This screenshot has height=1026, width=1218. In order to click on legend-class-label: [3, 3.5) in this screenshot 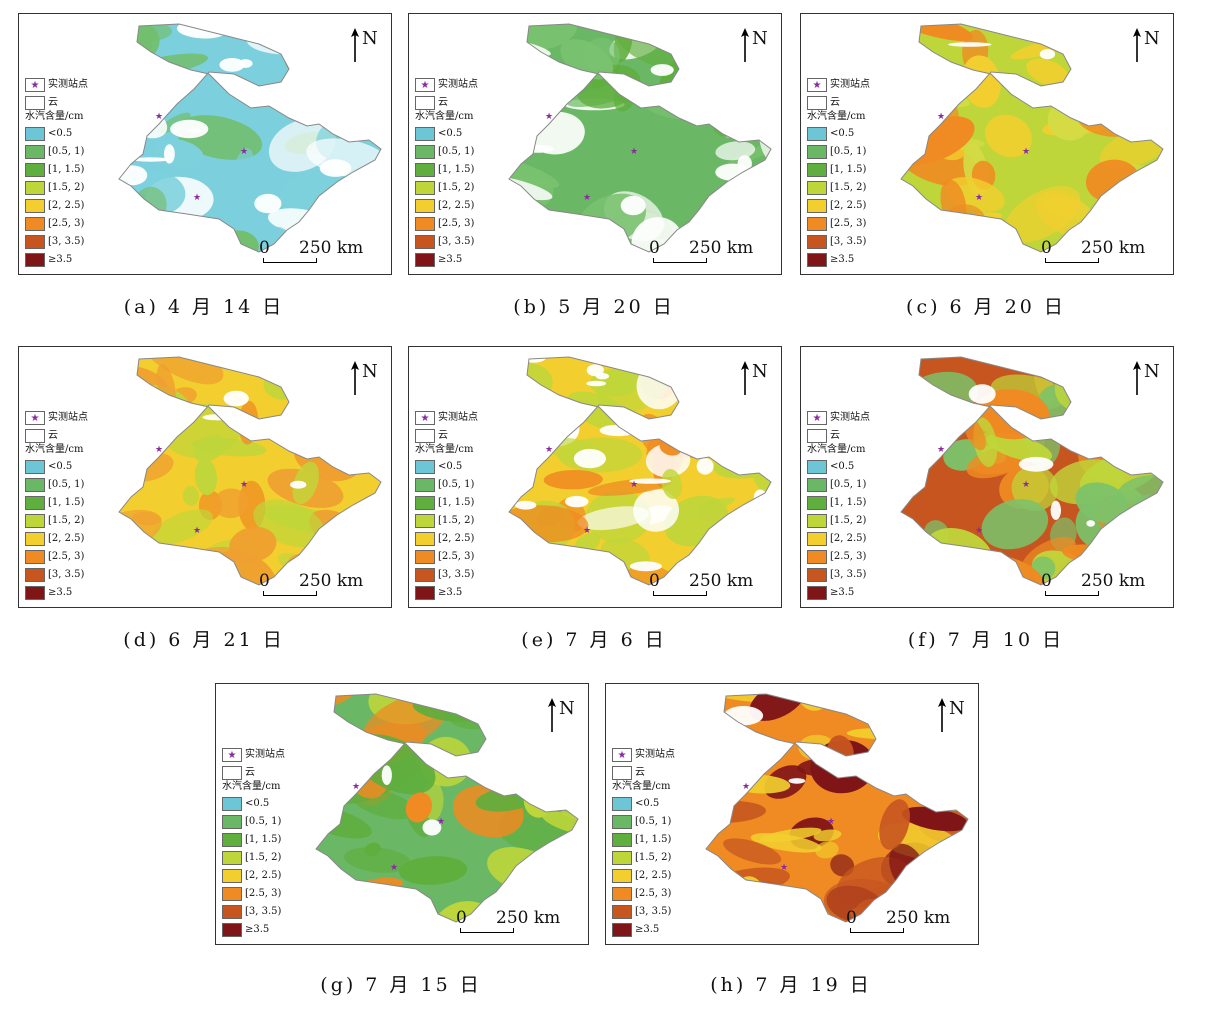, I will do `click(456, 241)`.